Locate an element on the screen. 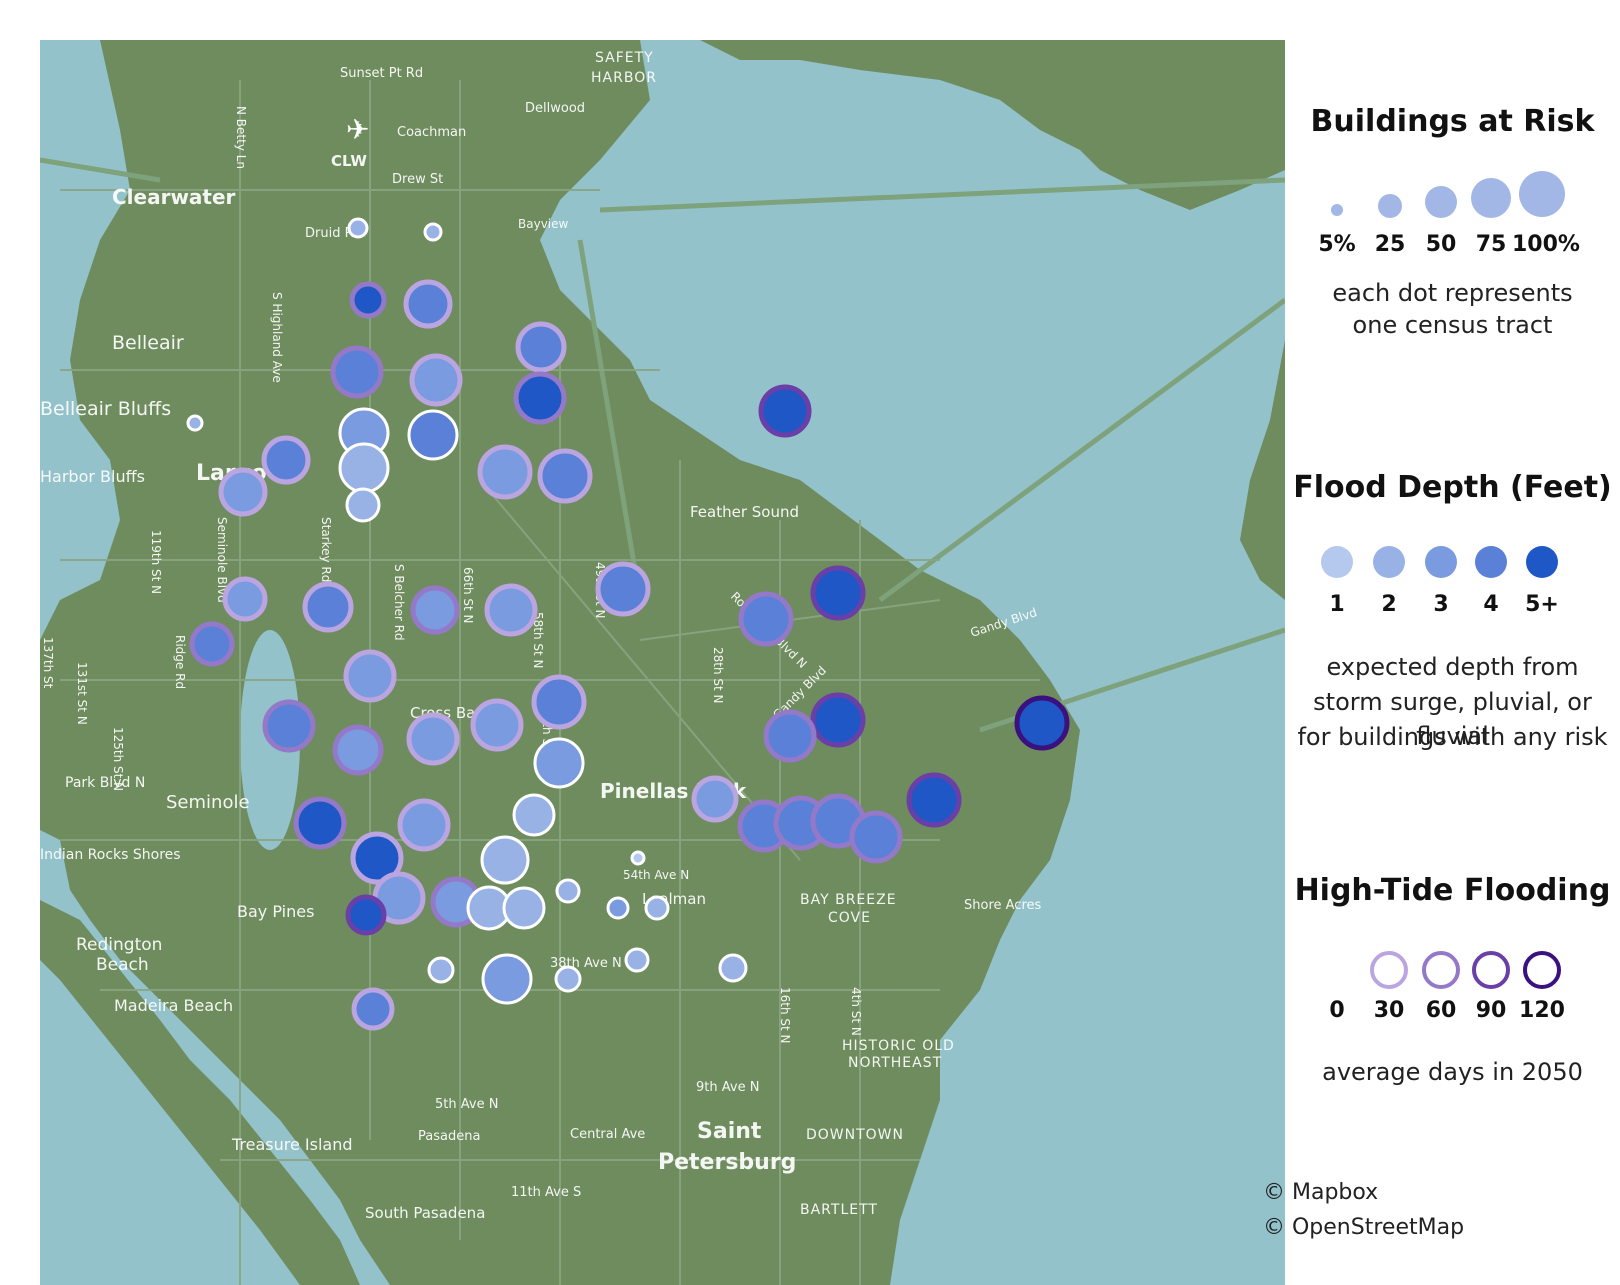 The image size is (1620, 1285). east-shore-right is located at coordinates (1262, 470).